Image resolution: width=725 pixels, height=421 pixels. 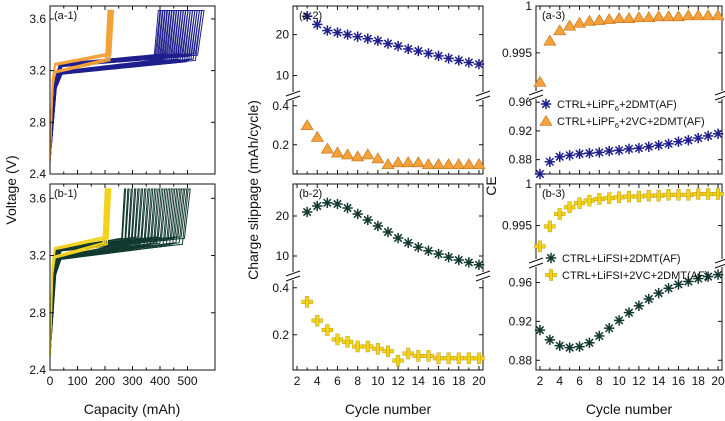 What do you see at coordinates (187, 381) in the screenshot?
I see `x-tick-label: 500` at bounding box center [187, 381].